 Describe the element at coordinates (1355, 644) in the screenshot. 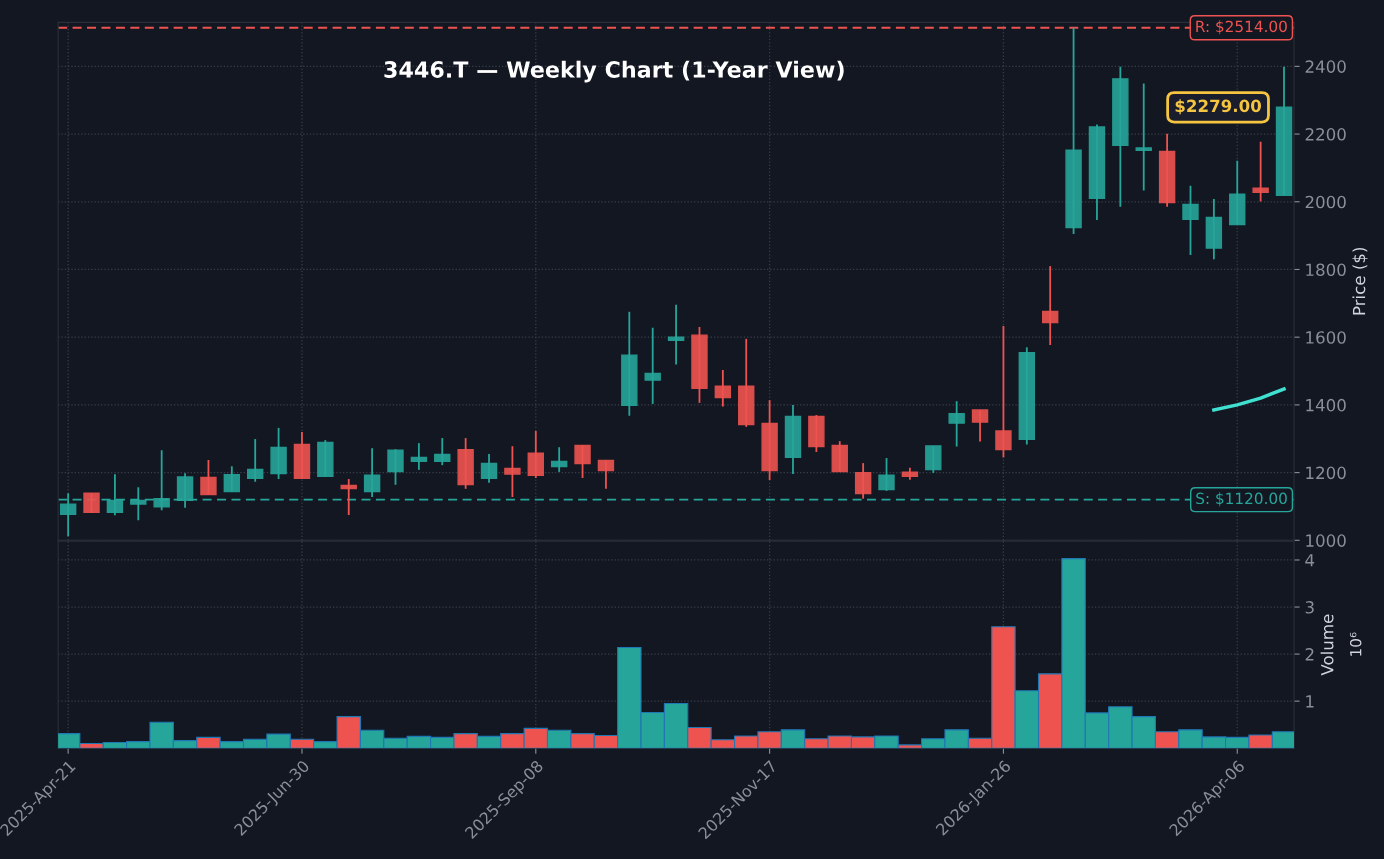

I see `text: 10⁶` at that location.